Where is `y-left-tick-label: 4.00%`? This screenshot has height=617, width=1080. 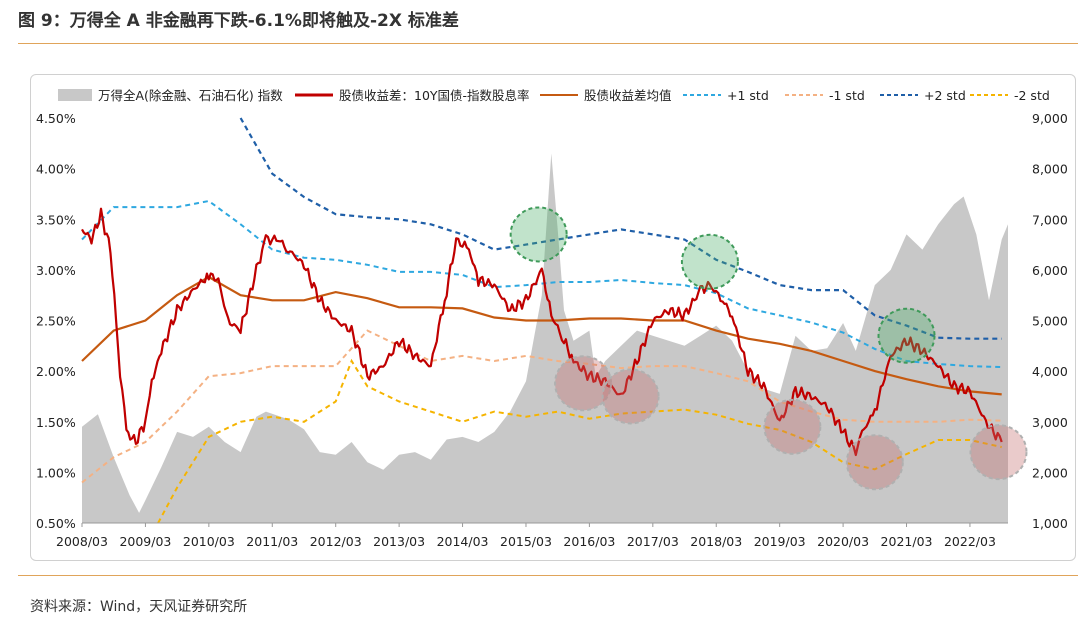 y-left-tick-label: 4.00% is located at coordinates (56, 169).